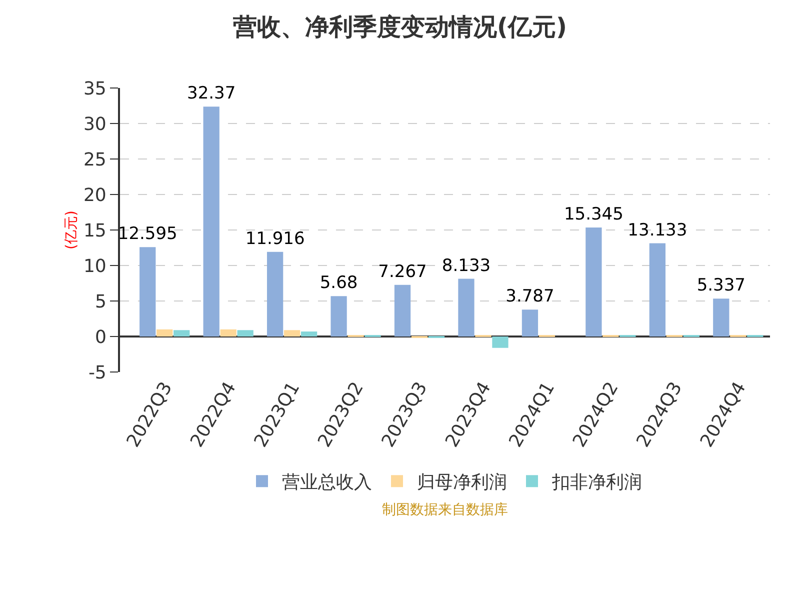 The width and height of the screenshot is (800, 600). Describe the element at coordinates (594, 214) in the screenshot. I see `data-label: 15.345` at that location.